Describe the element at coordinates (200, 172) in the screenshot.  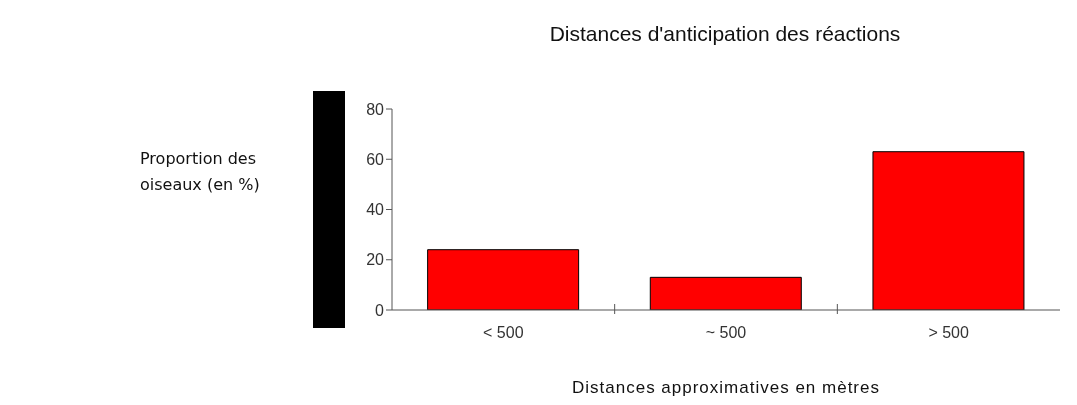
I see `text: Proportion des oiseaux (en %)` at that location.